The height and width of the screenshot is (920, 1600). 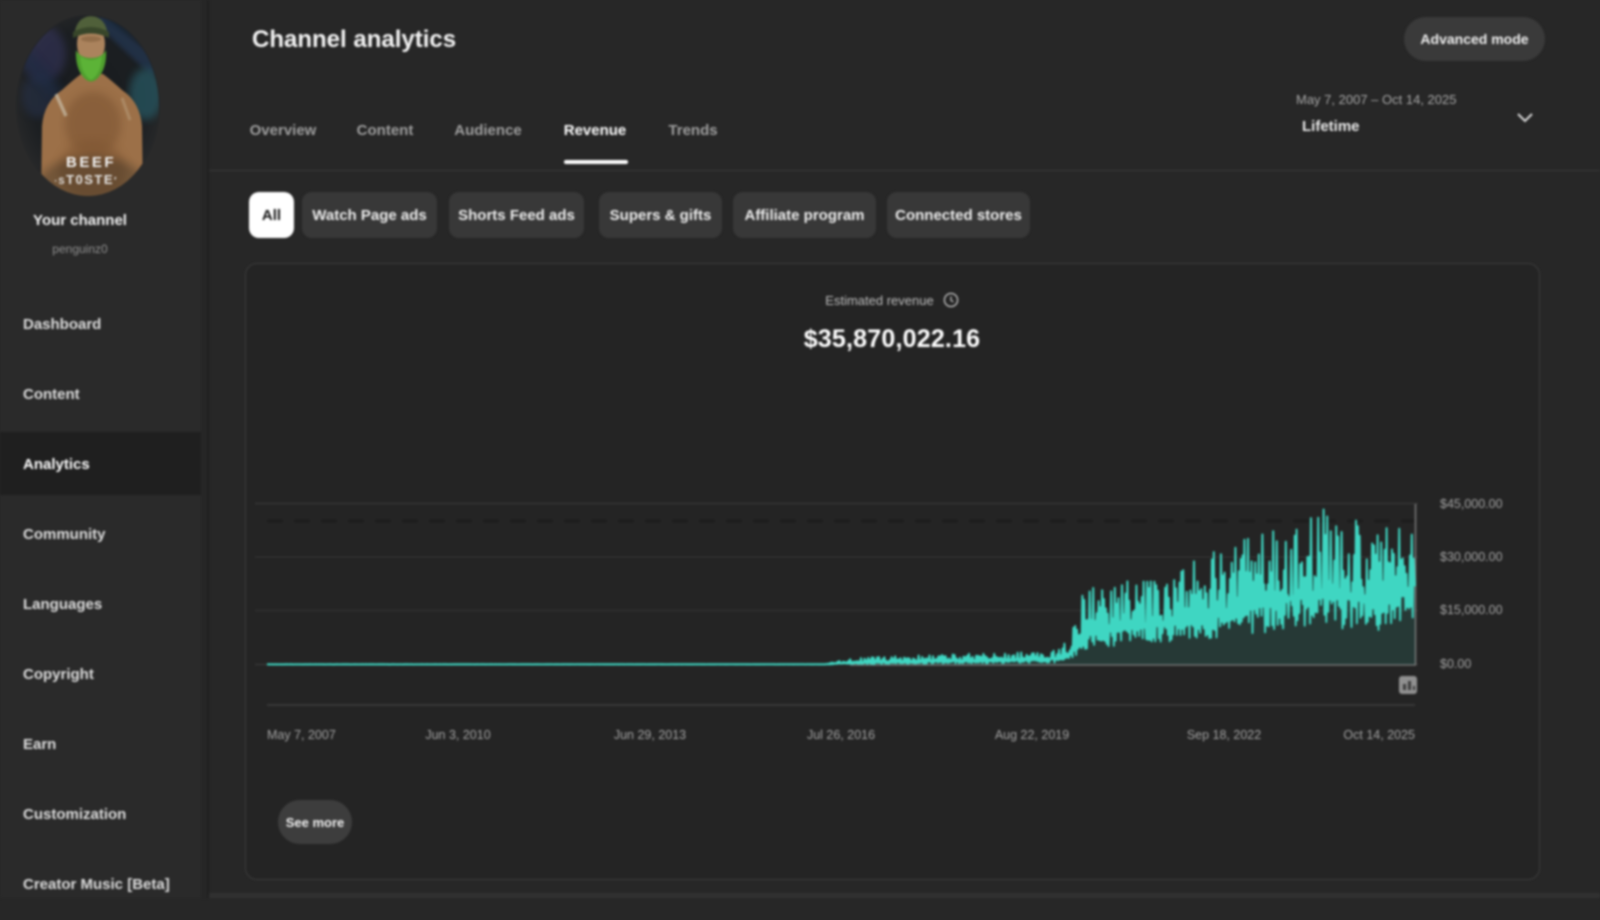 I want to click on svg-text: BEEF, so click(x=91, y=162).